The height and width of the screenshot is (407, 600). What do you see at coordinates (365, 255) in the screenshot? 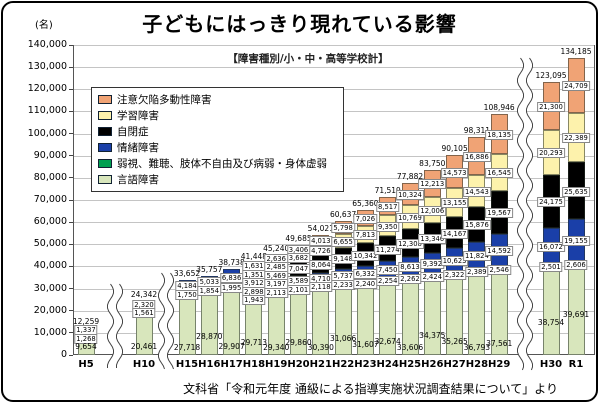
I see `bar-value-label: 10,342` at bounding box center [365, 255].